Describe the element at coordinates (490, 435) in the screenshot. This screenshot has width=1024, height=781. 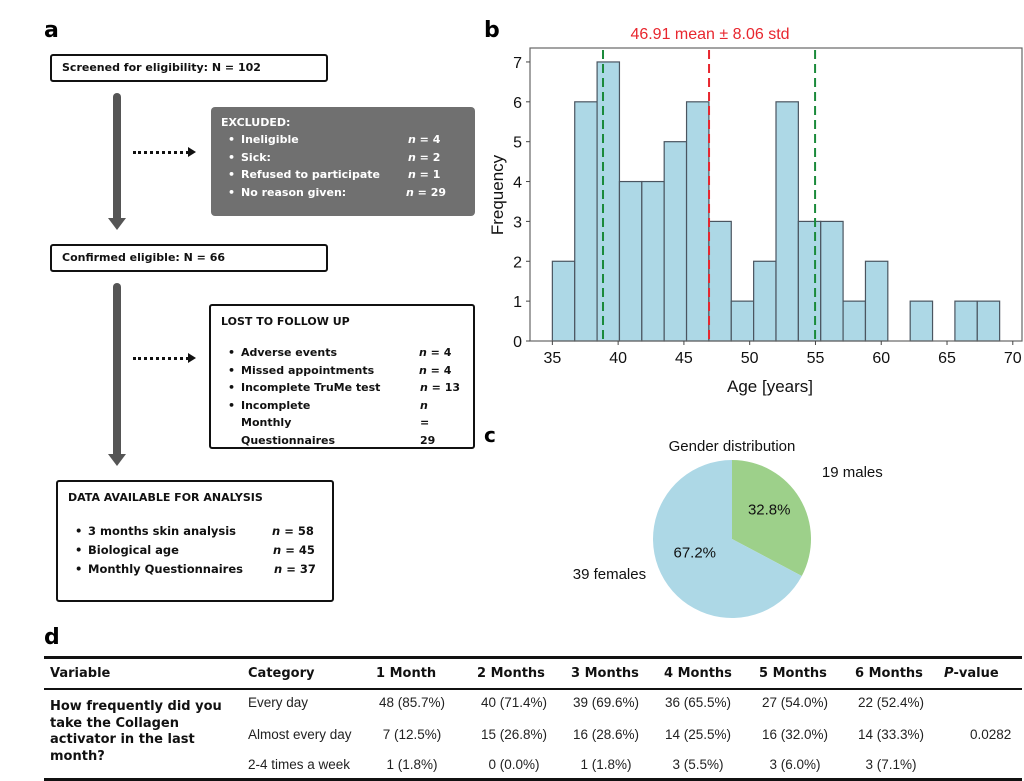
I see `panel-label-c: c` at that location.